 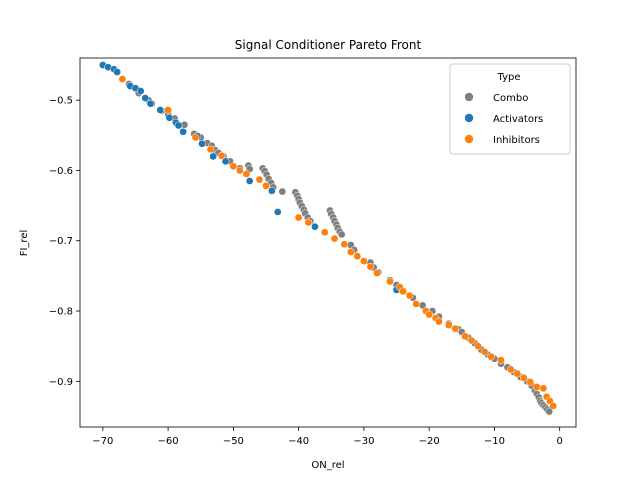 I want to click on y-tick-label: −0.6, so click(x=61, y=171).